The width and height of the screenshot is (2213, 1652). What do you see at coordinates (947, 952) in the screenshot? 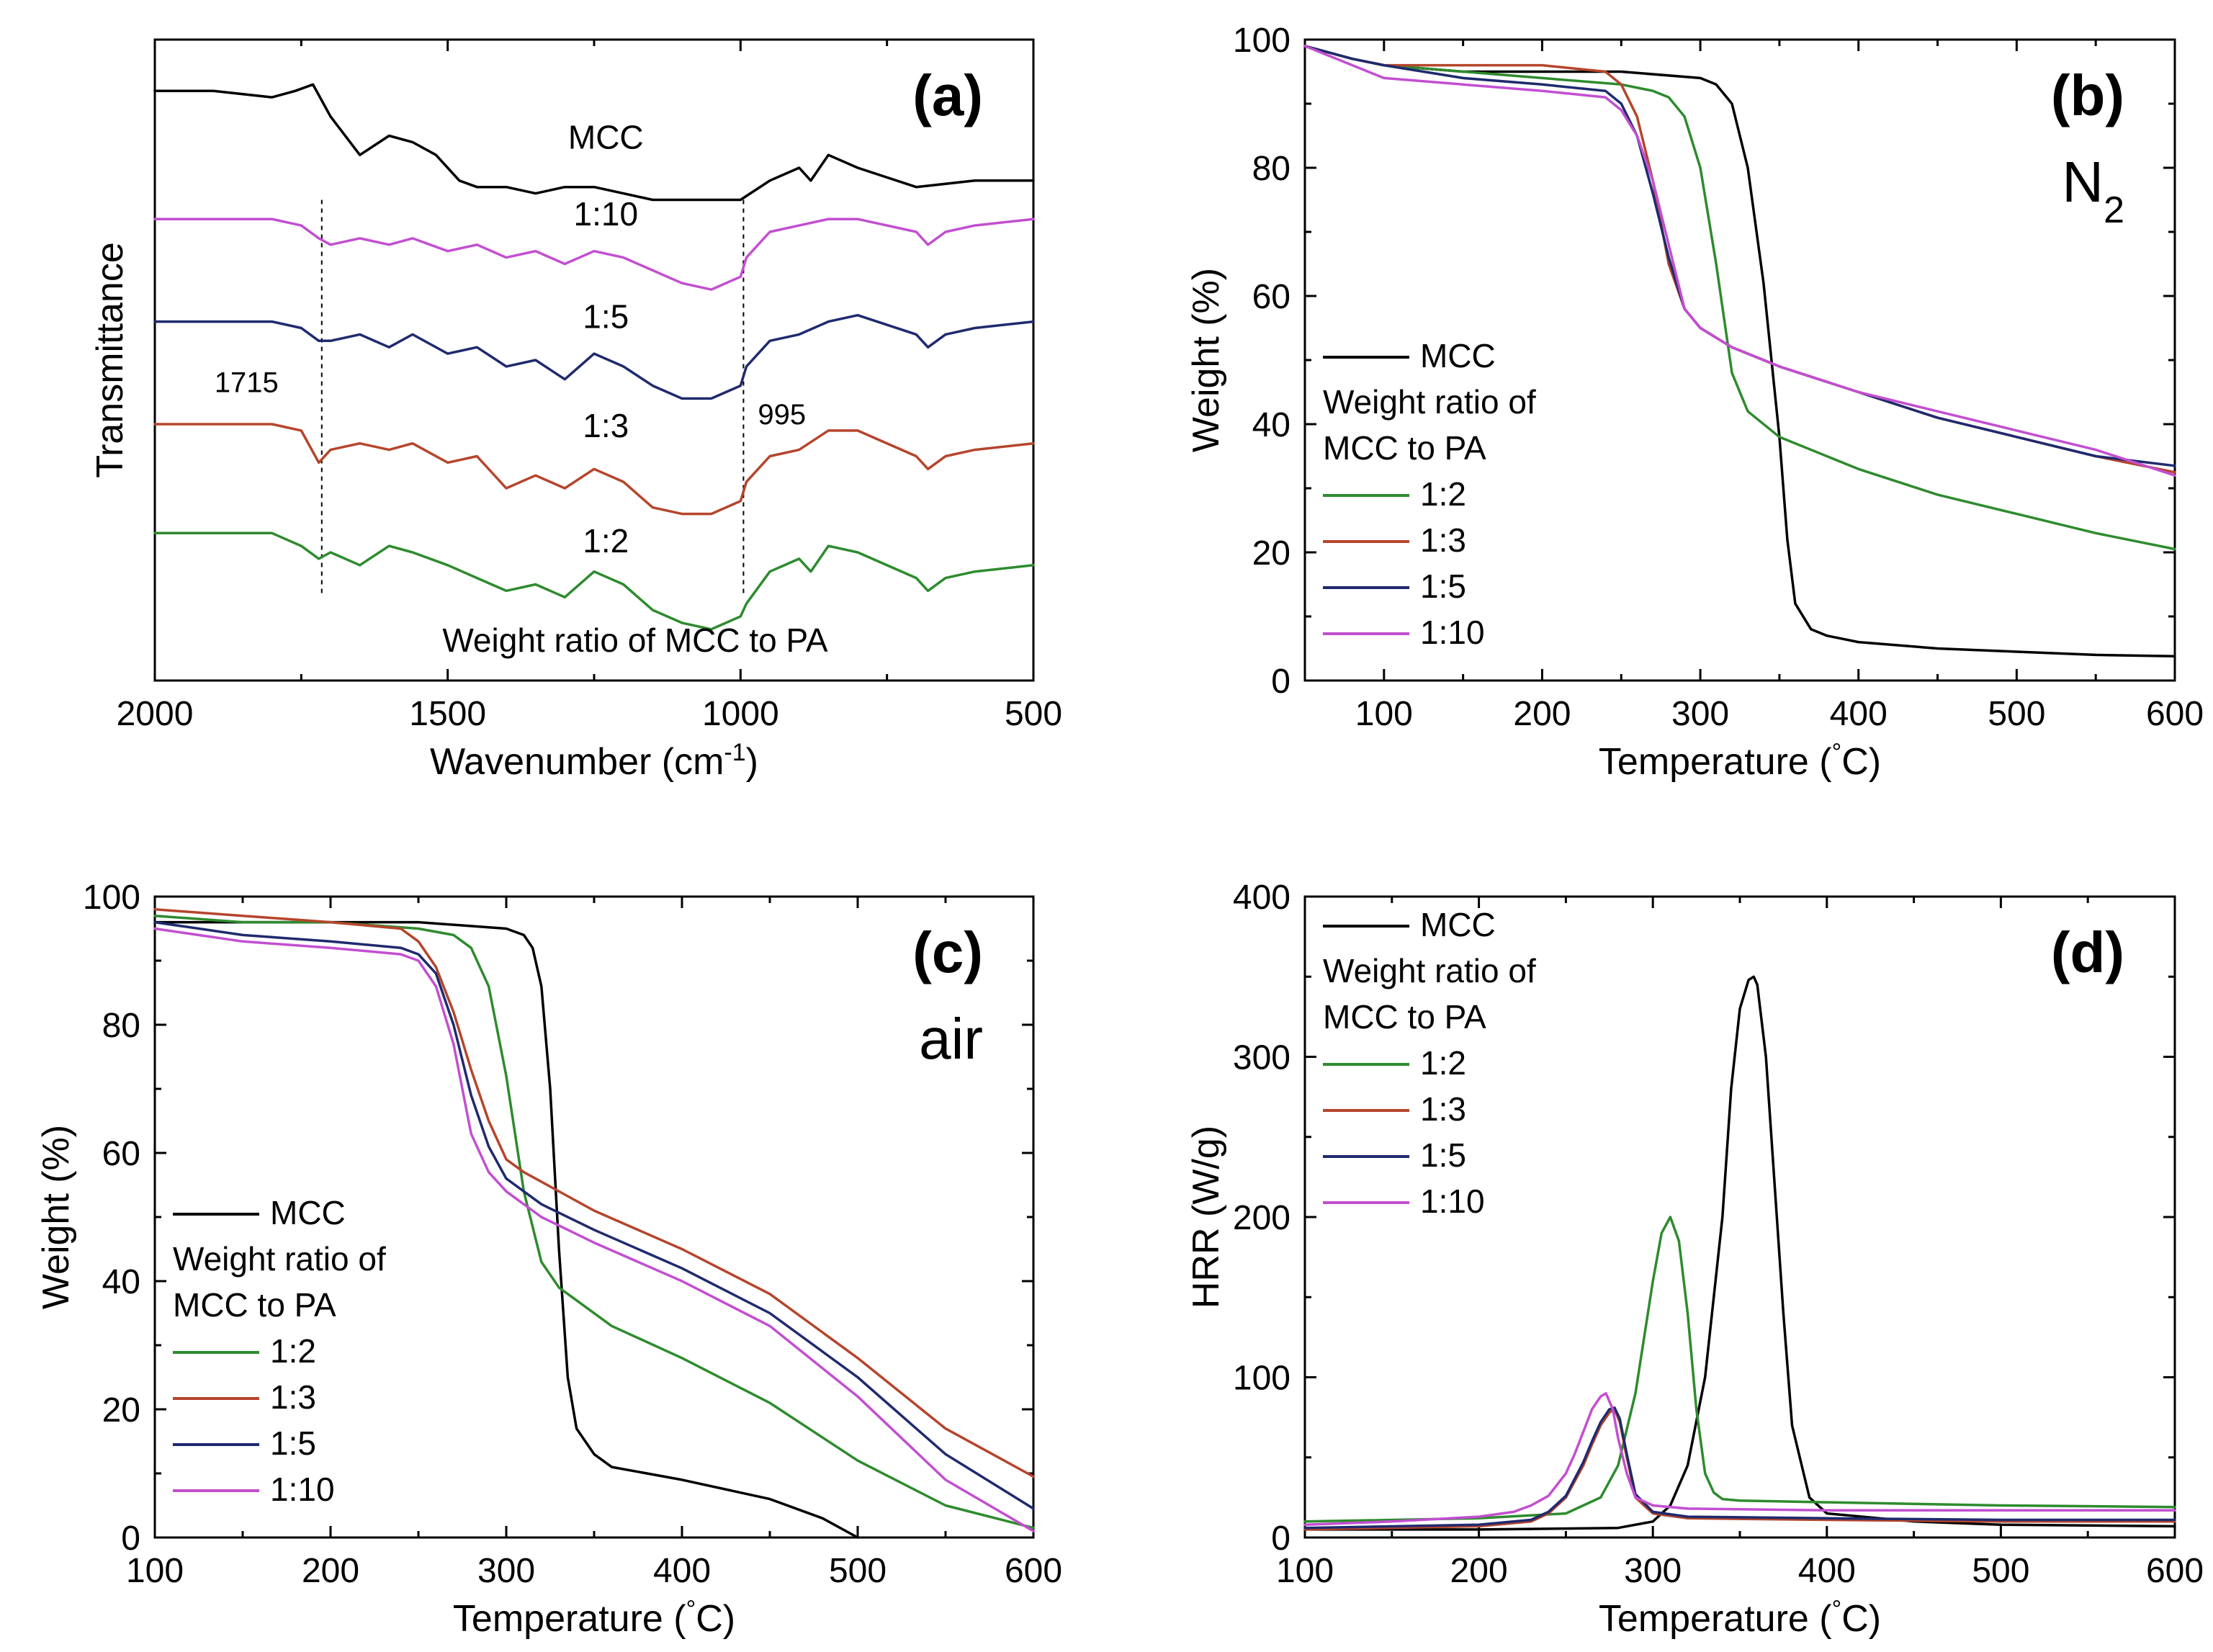
I see `panel-label: (c)` at bounding box center [947, 952].